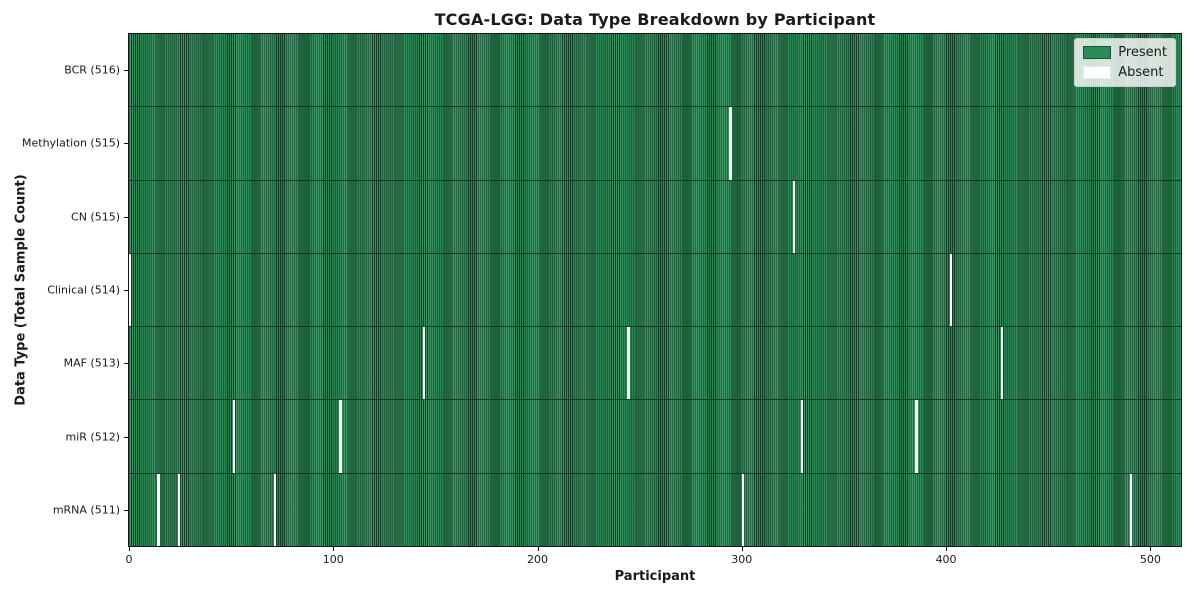 This screenshot has width=1200, height=600. Describe the element at coordinates (655, 509) in the screenshot. I see `heatmap-row-mRNA` at that location.